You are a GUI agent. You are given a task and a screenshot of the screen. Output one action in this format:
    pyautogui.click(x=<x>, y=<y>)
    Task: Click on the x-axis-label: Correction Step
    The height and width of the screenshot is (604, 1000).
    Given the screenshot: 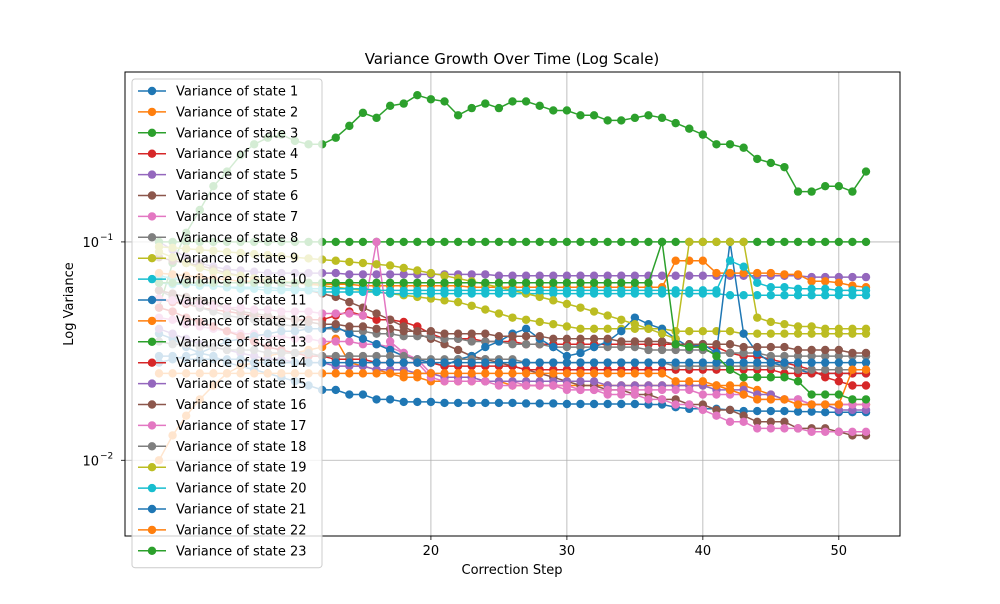 What is the action you would take?
    pyautogui.click(x=512, y=570)
    